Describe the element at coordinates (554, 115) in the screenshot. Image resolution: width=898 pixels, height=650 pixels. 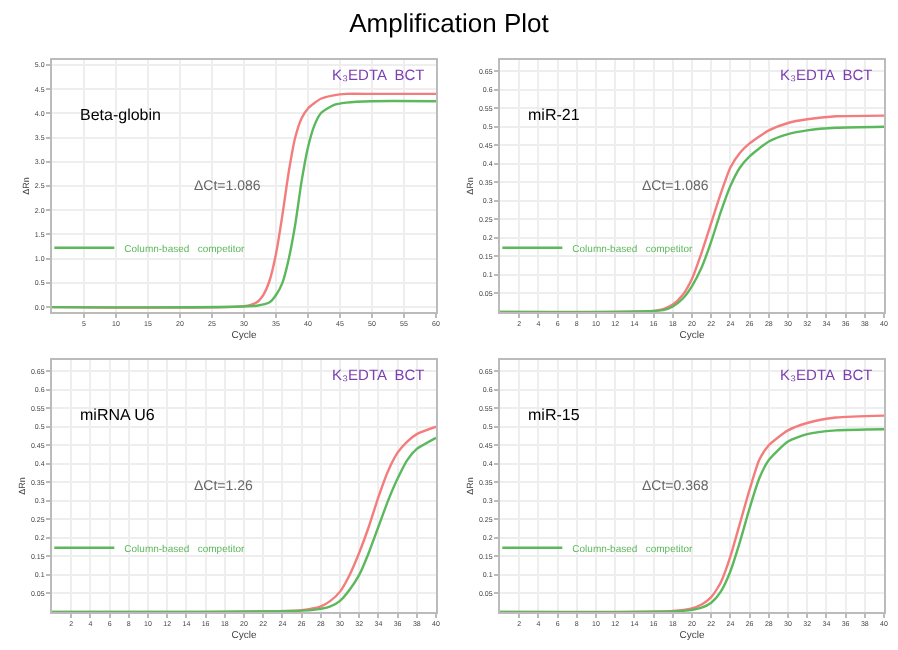
I see `annotation: miR-21` at that location.